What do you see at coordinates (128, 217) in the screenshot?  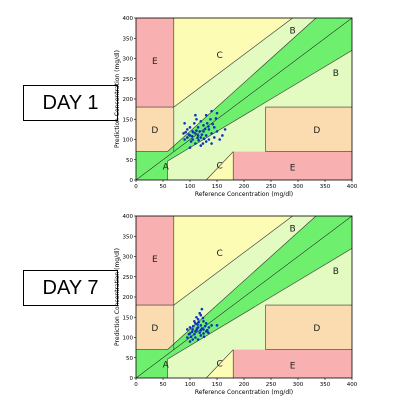 I see `y-tick-label: 400` at bounding box center [128, 217].